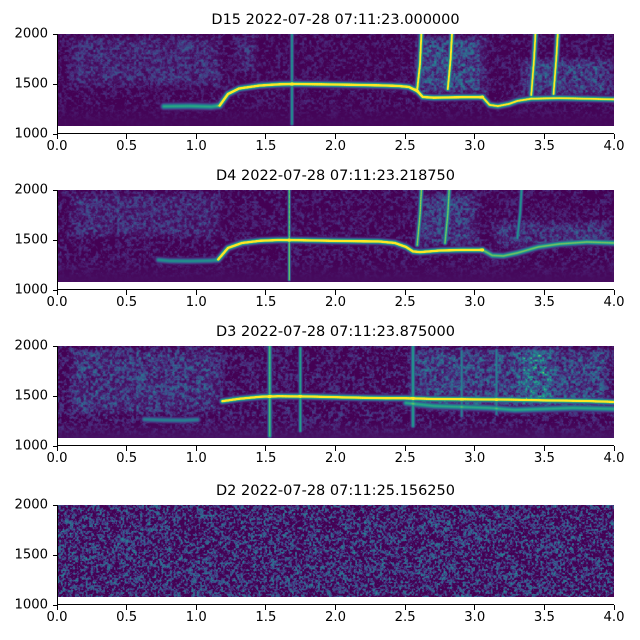  I want to click on panel-title: D4 2022-07-28 07:11:23.218750, so click(335, 176).